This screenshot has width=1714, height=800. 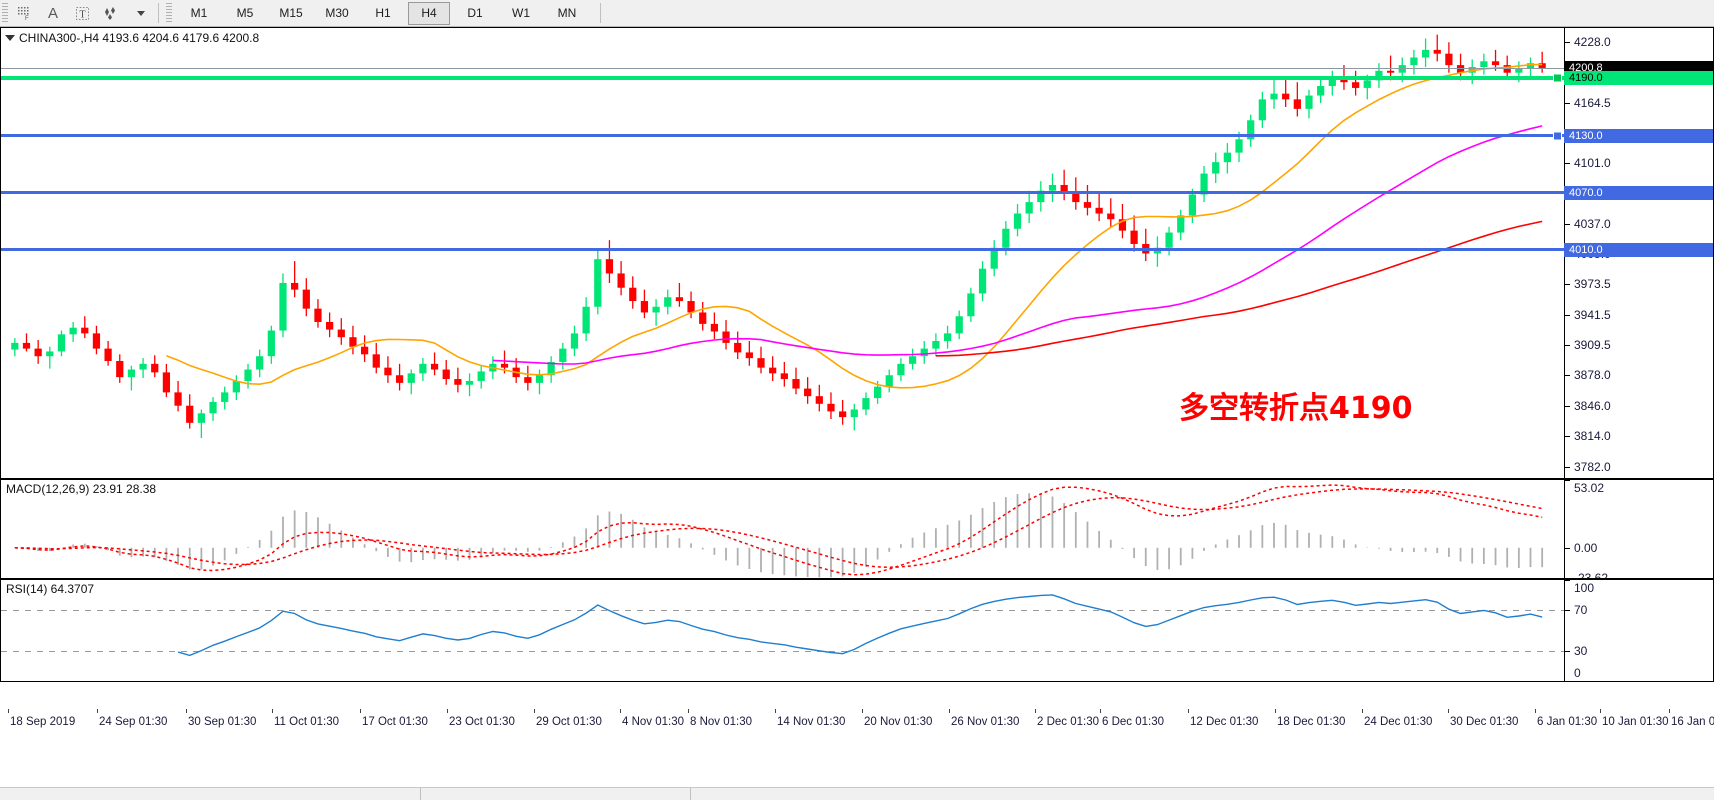 I want to click on level-badge-4010: 4010.0, so click(x=1638, y=250).